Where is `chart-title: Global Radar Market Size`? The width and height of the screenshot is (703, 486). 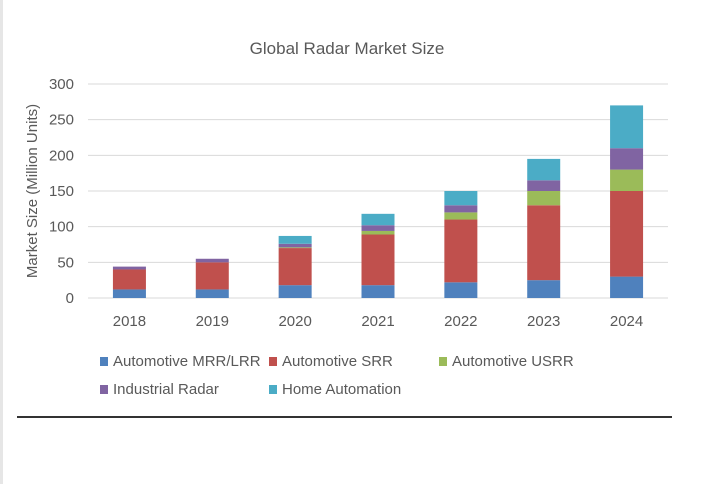 chart-title: Global Radar Market Size is located at coordinates (347, 48).